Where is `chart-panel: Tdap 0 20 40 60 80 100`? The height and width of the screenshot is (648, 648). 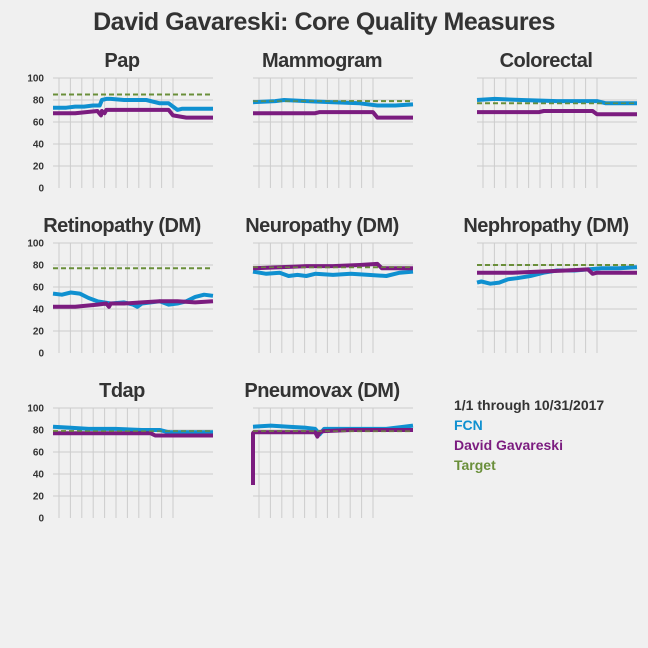 chart-panel: Tdap 0 20 40 60 80 100 is located at coordinates (122, 460).